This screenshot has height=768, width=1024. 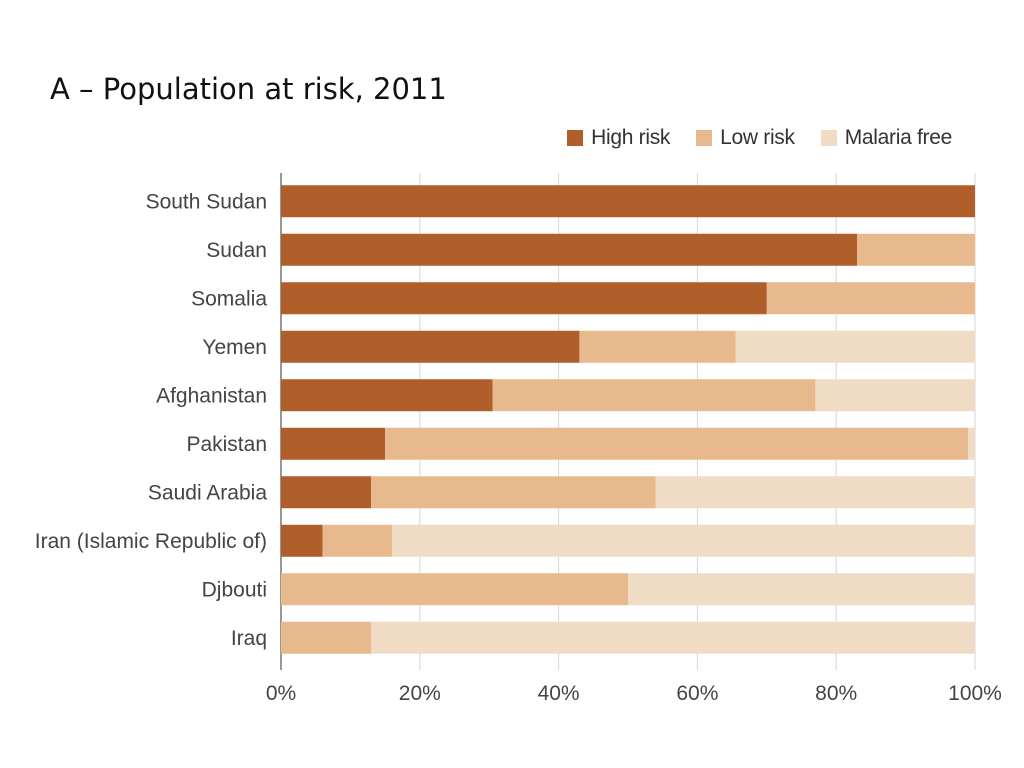 What do you see at coordinates (575, 138) in the screenshot?
I see `legend-swatch-high-risk` at bounding box center [575, 138].